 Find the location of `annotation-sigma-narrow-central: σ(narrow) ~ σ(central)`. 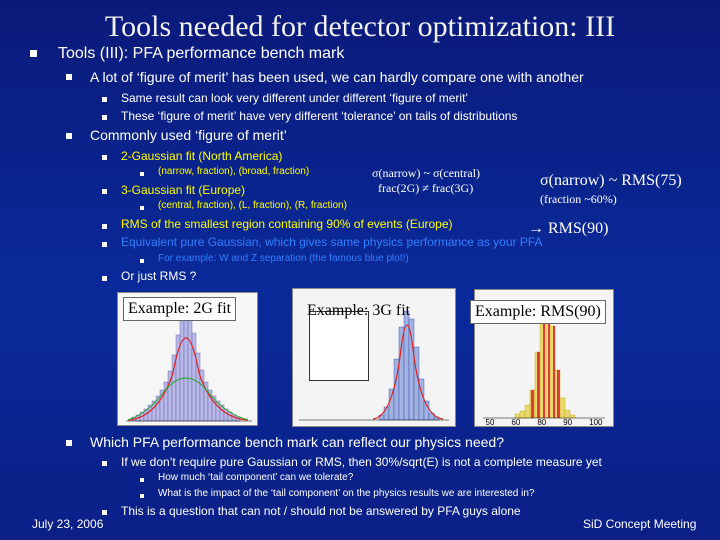

annotation-sigma-narrow-central: σ(narrow) ~ σ(central) is located at coordinates (426, 173).